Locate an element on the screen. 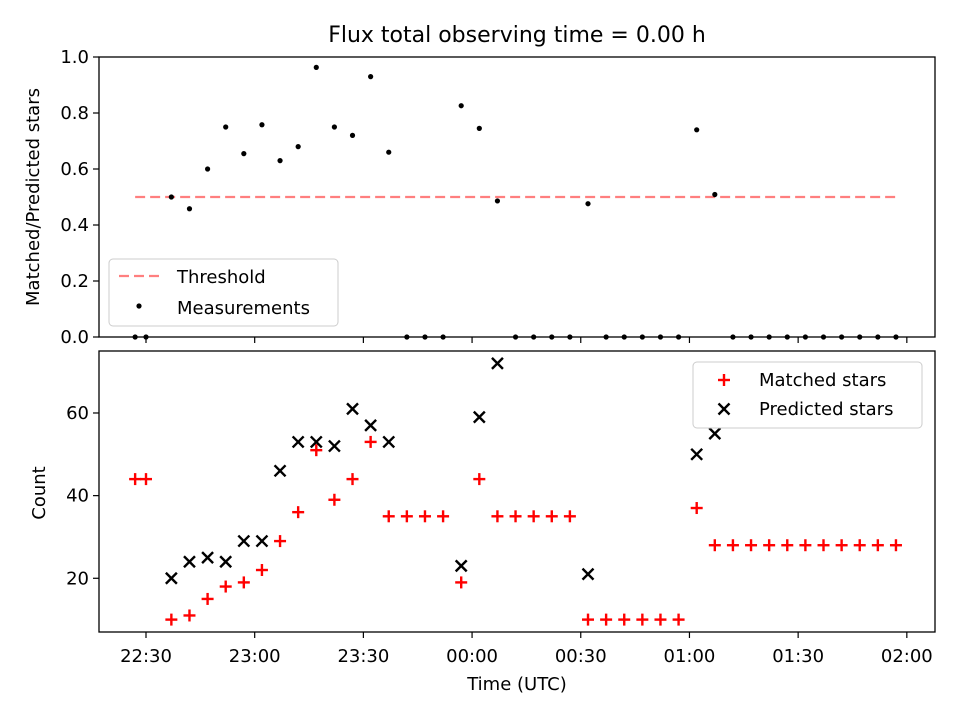 The image size is (960, 720). legend-matched-label: Matched stars is located at coordinates (822, 380).